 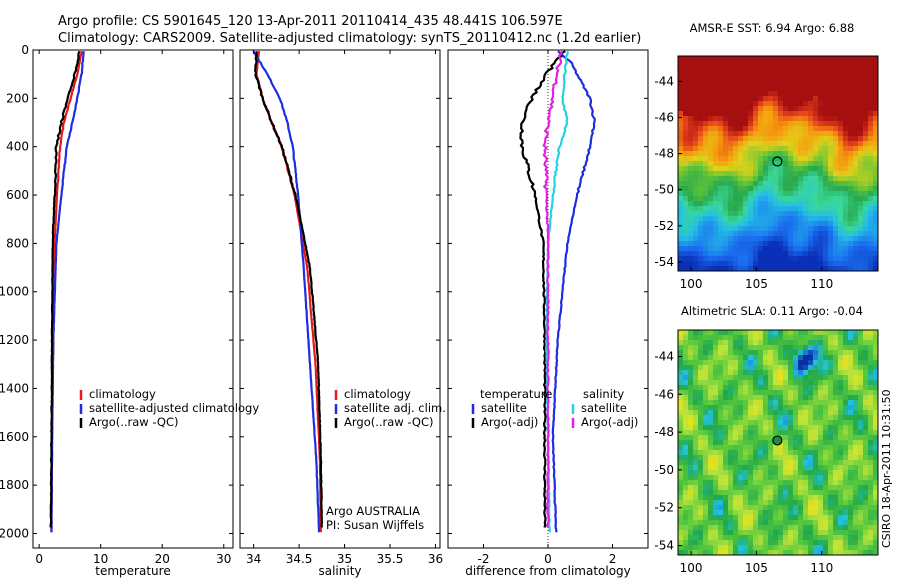 I want to click on legend-entry: satellite, so click(x=604, y=408).